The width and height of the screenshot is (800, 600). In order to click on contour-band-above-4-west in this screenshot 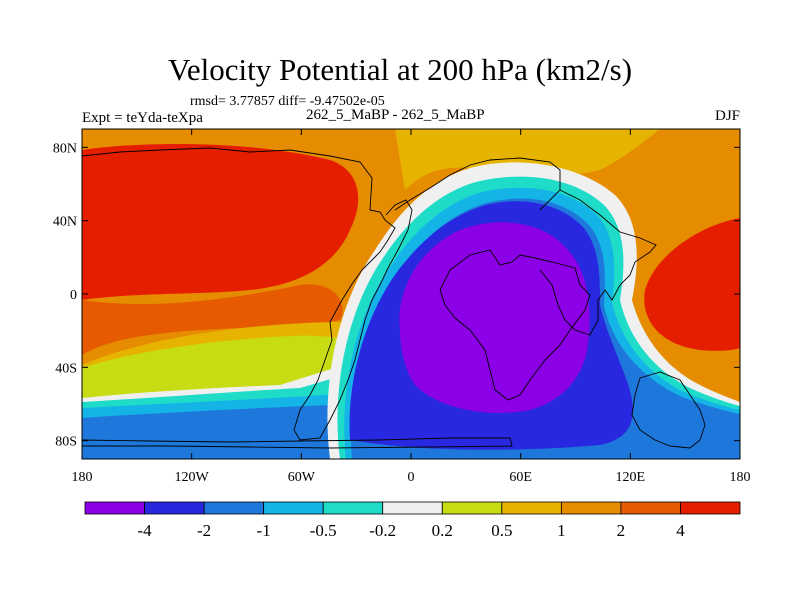, I will do `click(220, 222)`.